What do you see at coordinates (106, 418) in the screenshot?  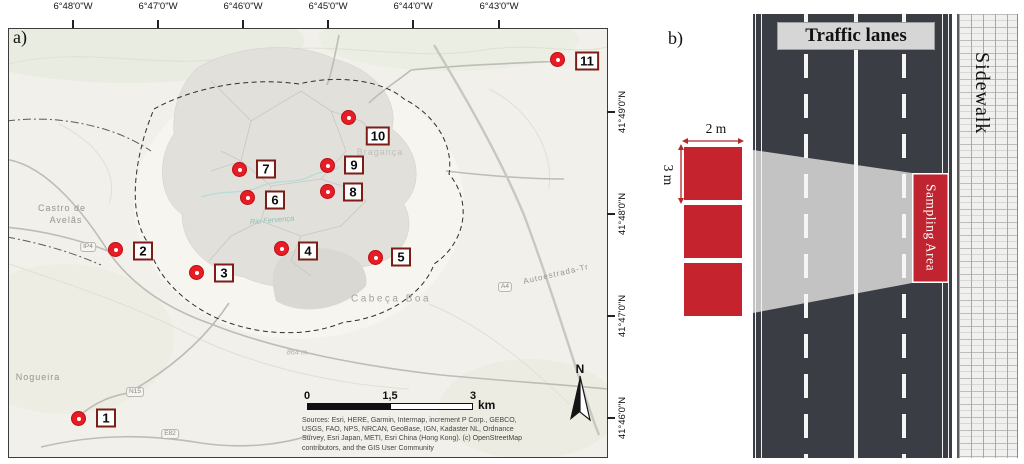 I see `sampling-site-number-1: 1` at bounding box center [106, 418].